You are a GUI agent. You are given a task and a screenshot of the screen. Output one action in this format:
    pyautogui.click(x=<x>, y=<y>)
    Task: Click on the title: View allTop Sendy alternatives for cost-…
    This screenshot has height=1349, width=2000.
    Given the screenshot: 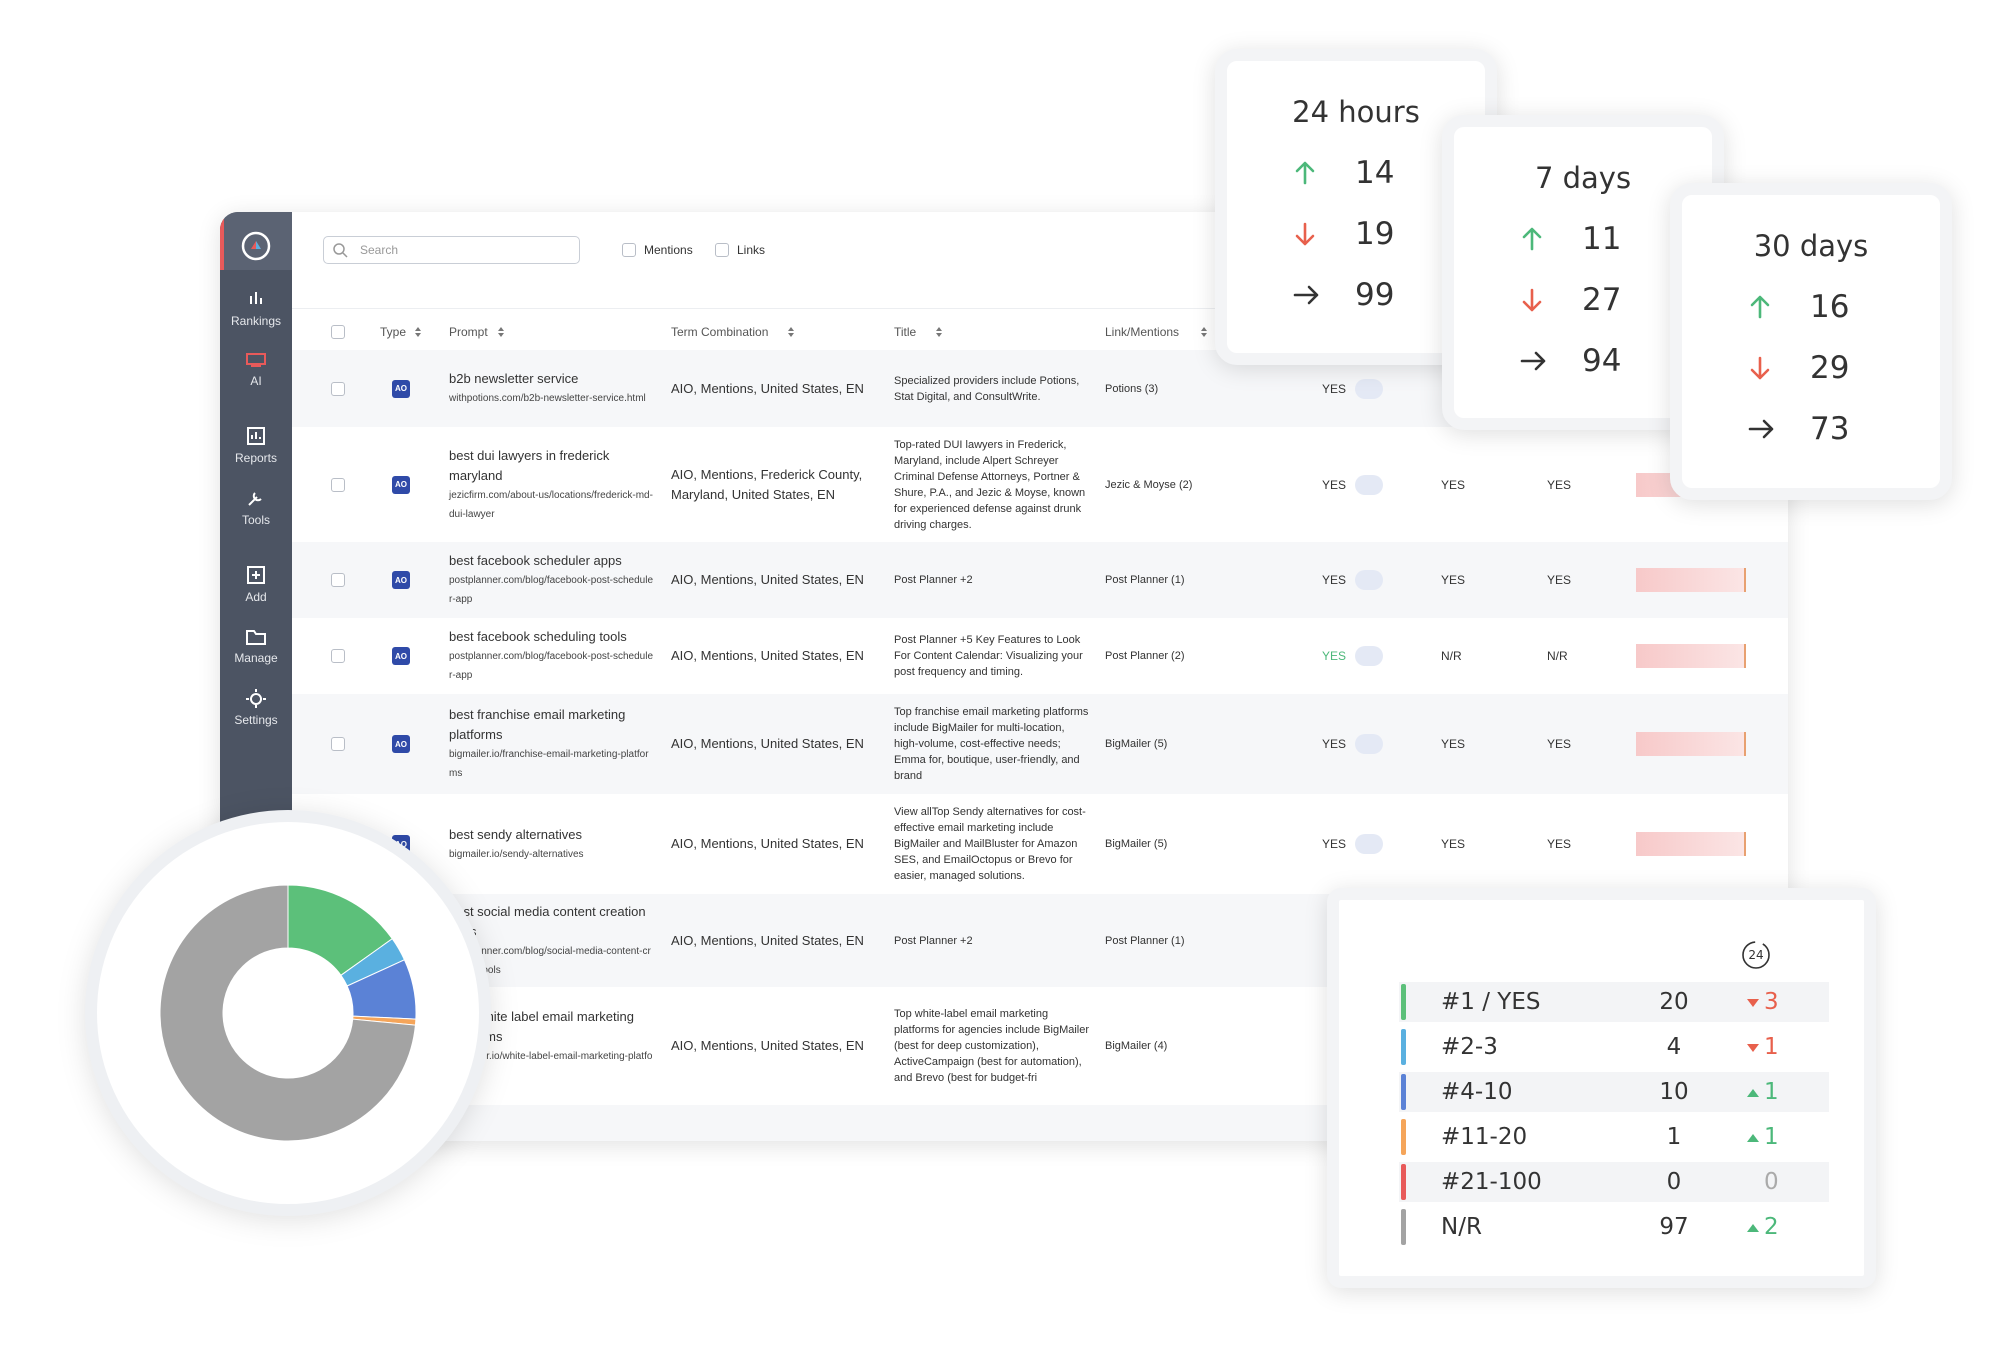 What is the action you would take?
    pyautogui.click(x=990, y=844)
    